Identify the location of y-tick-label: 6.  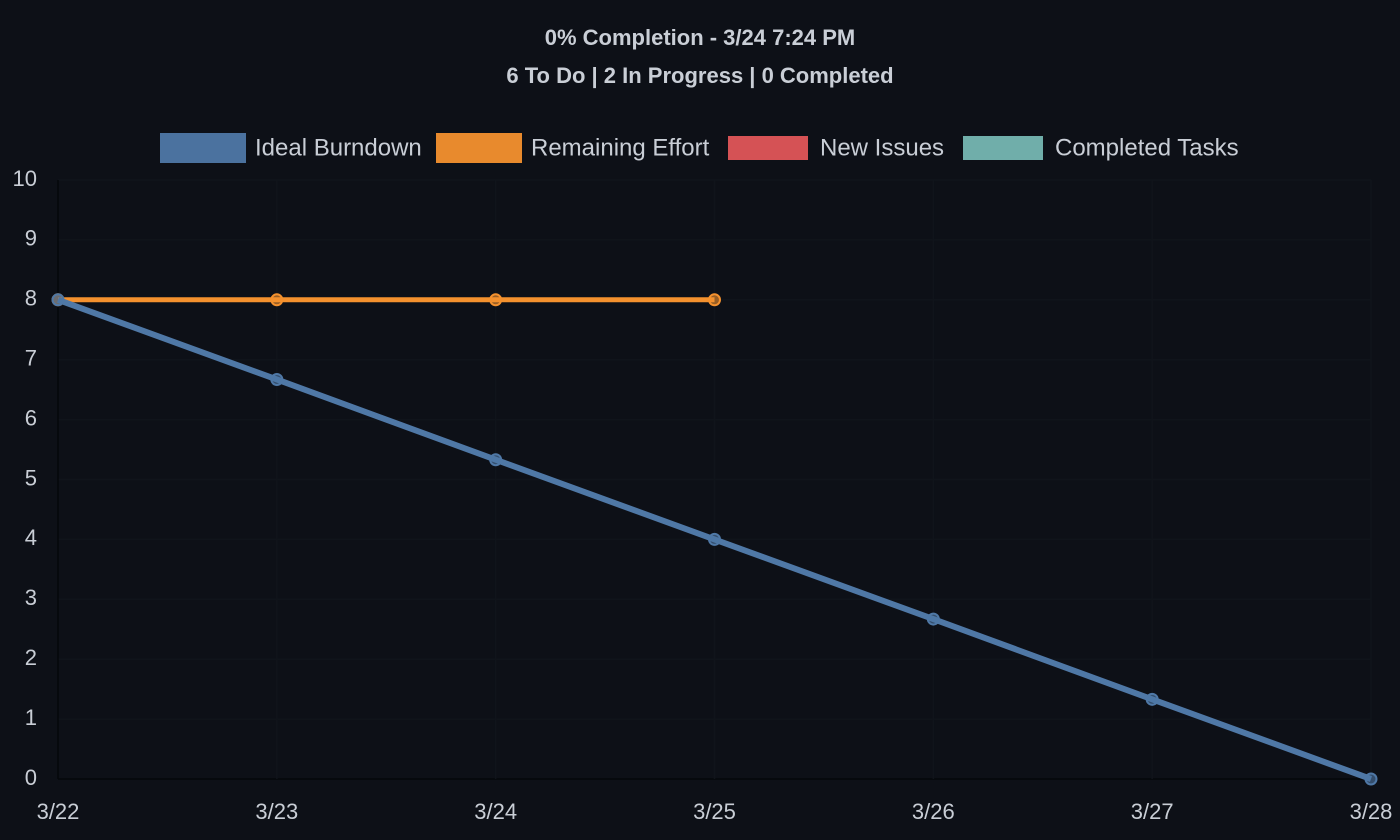
(31, 417).